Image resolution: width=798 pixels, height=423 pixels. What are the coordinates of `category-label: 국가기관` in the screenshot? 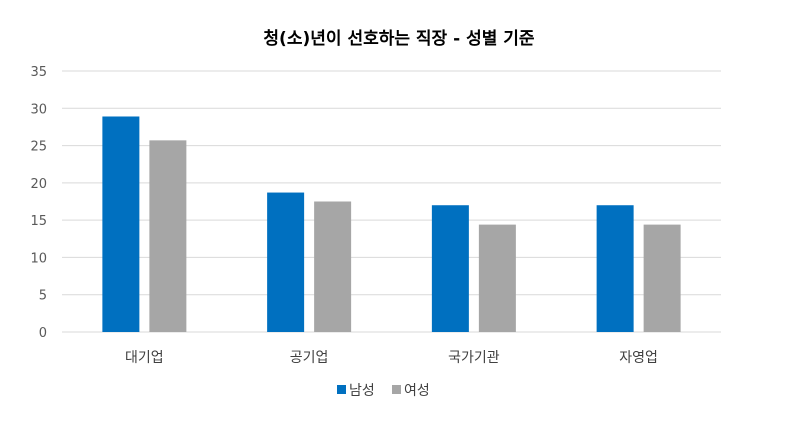 It's located at (474, 358).